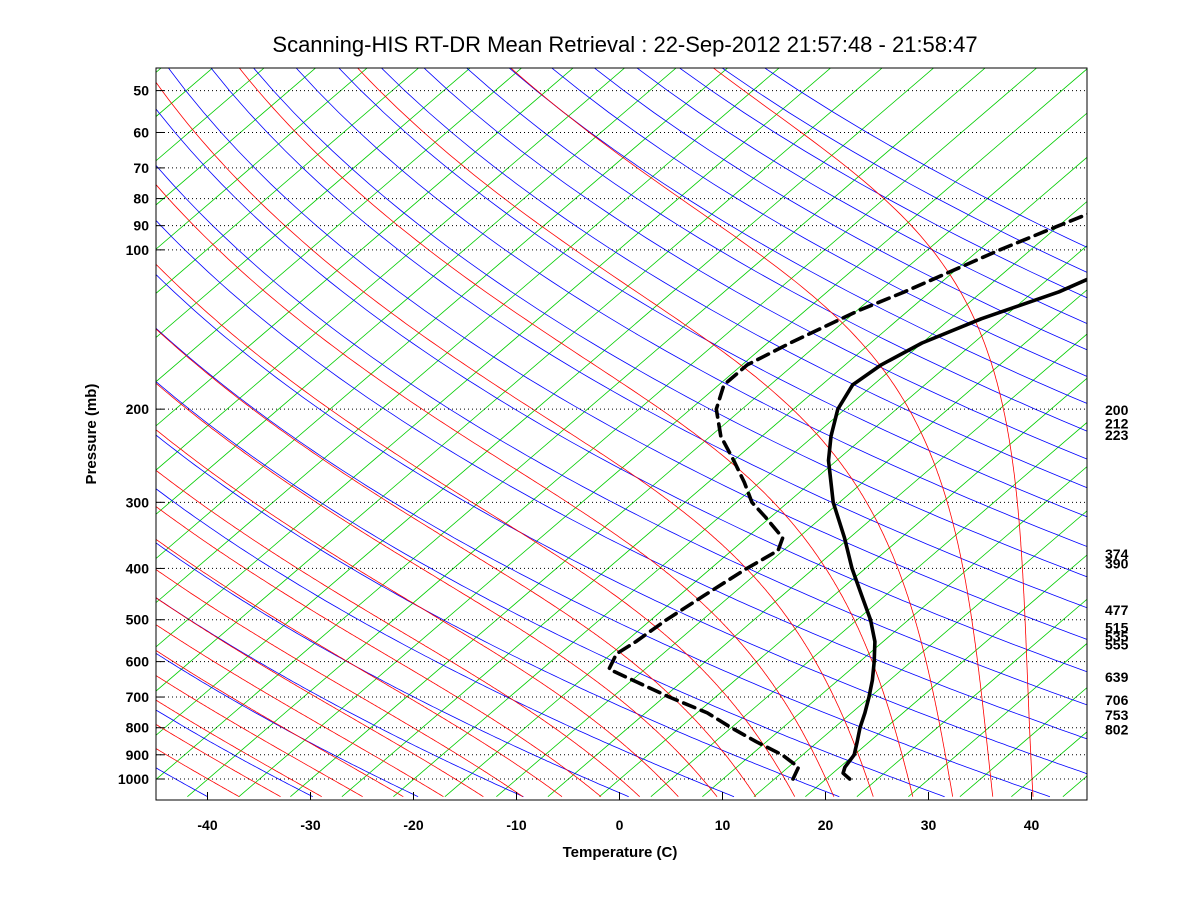 The height and width of the screenshot is (900, 1200). I want to click on x-tick-label: 10, so click(723, 825).